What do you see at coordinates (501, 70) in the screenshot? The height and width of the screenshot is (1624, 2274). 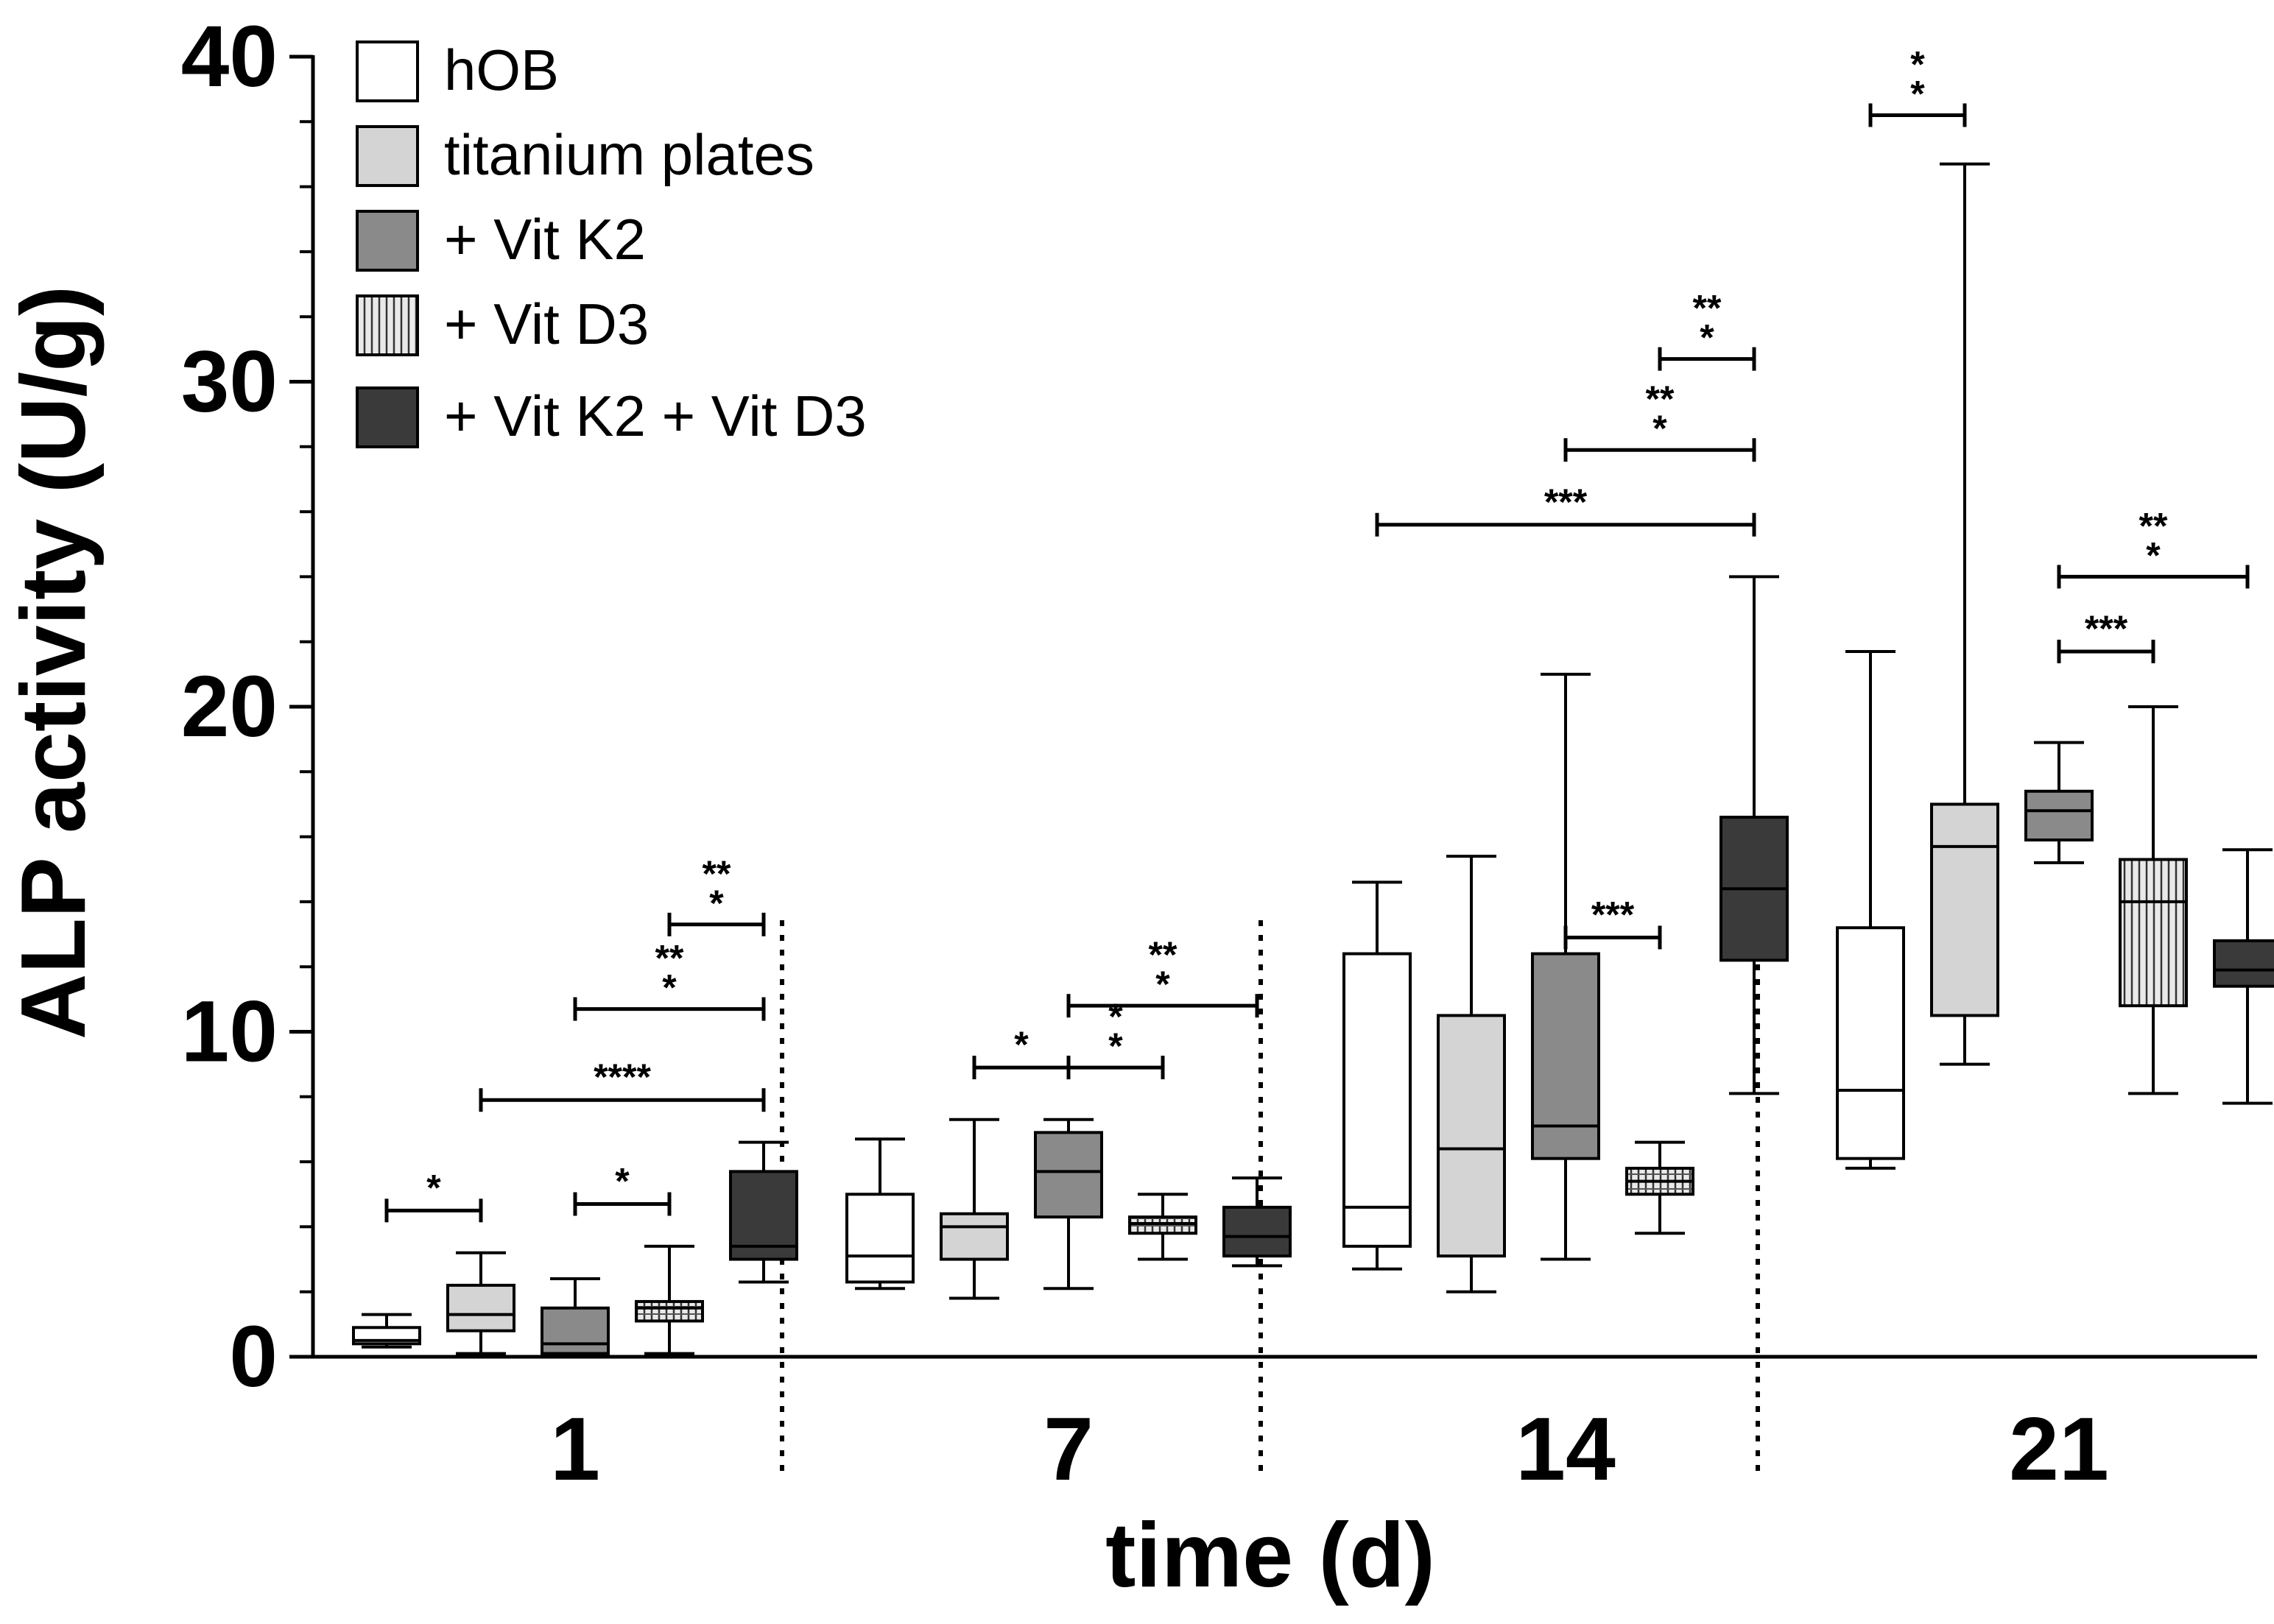 I see `legend-label: hOB` at bounding box center [501, 70].